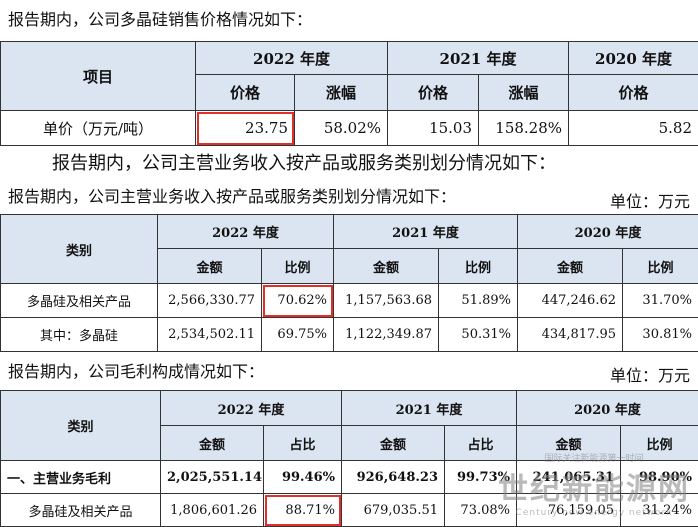 The width and height of the screenshot is (698, 527). I want to click on price-2020-cell: 5.82, so click(633, 128).